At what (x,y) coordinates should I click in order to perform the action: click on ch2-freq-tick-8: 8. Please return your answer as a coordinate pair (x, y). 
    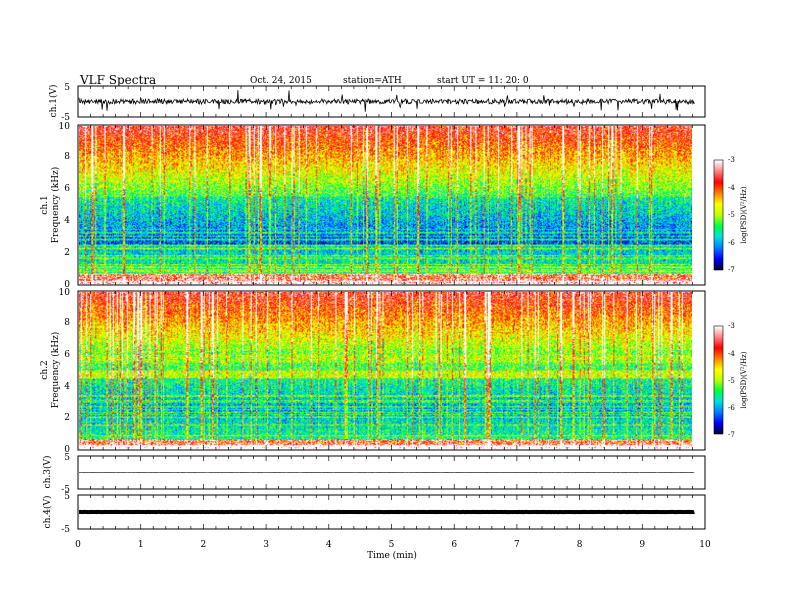
    Looking at the image, I should click on (67, 323).